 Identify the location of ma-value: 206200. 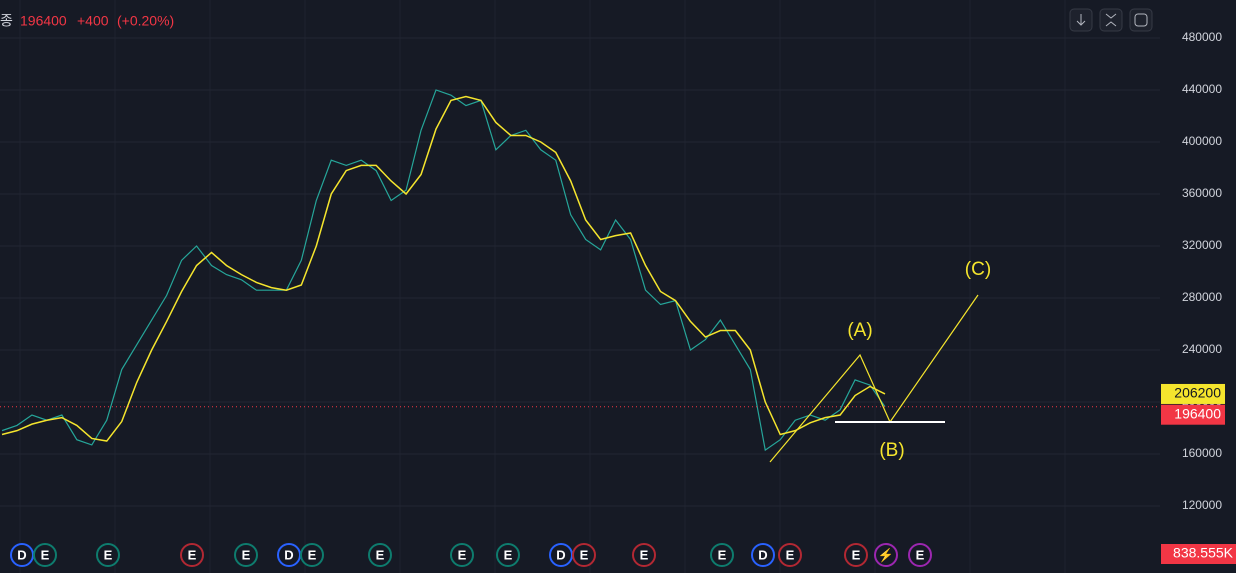
(1197, 393).